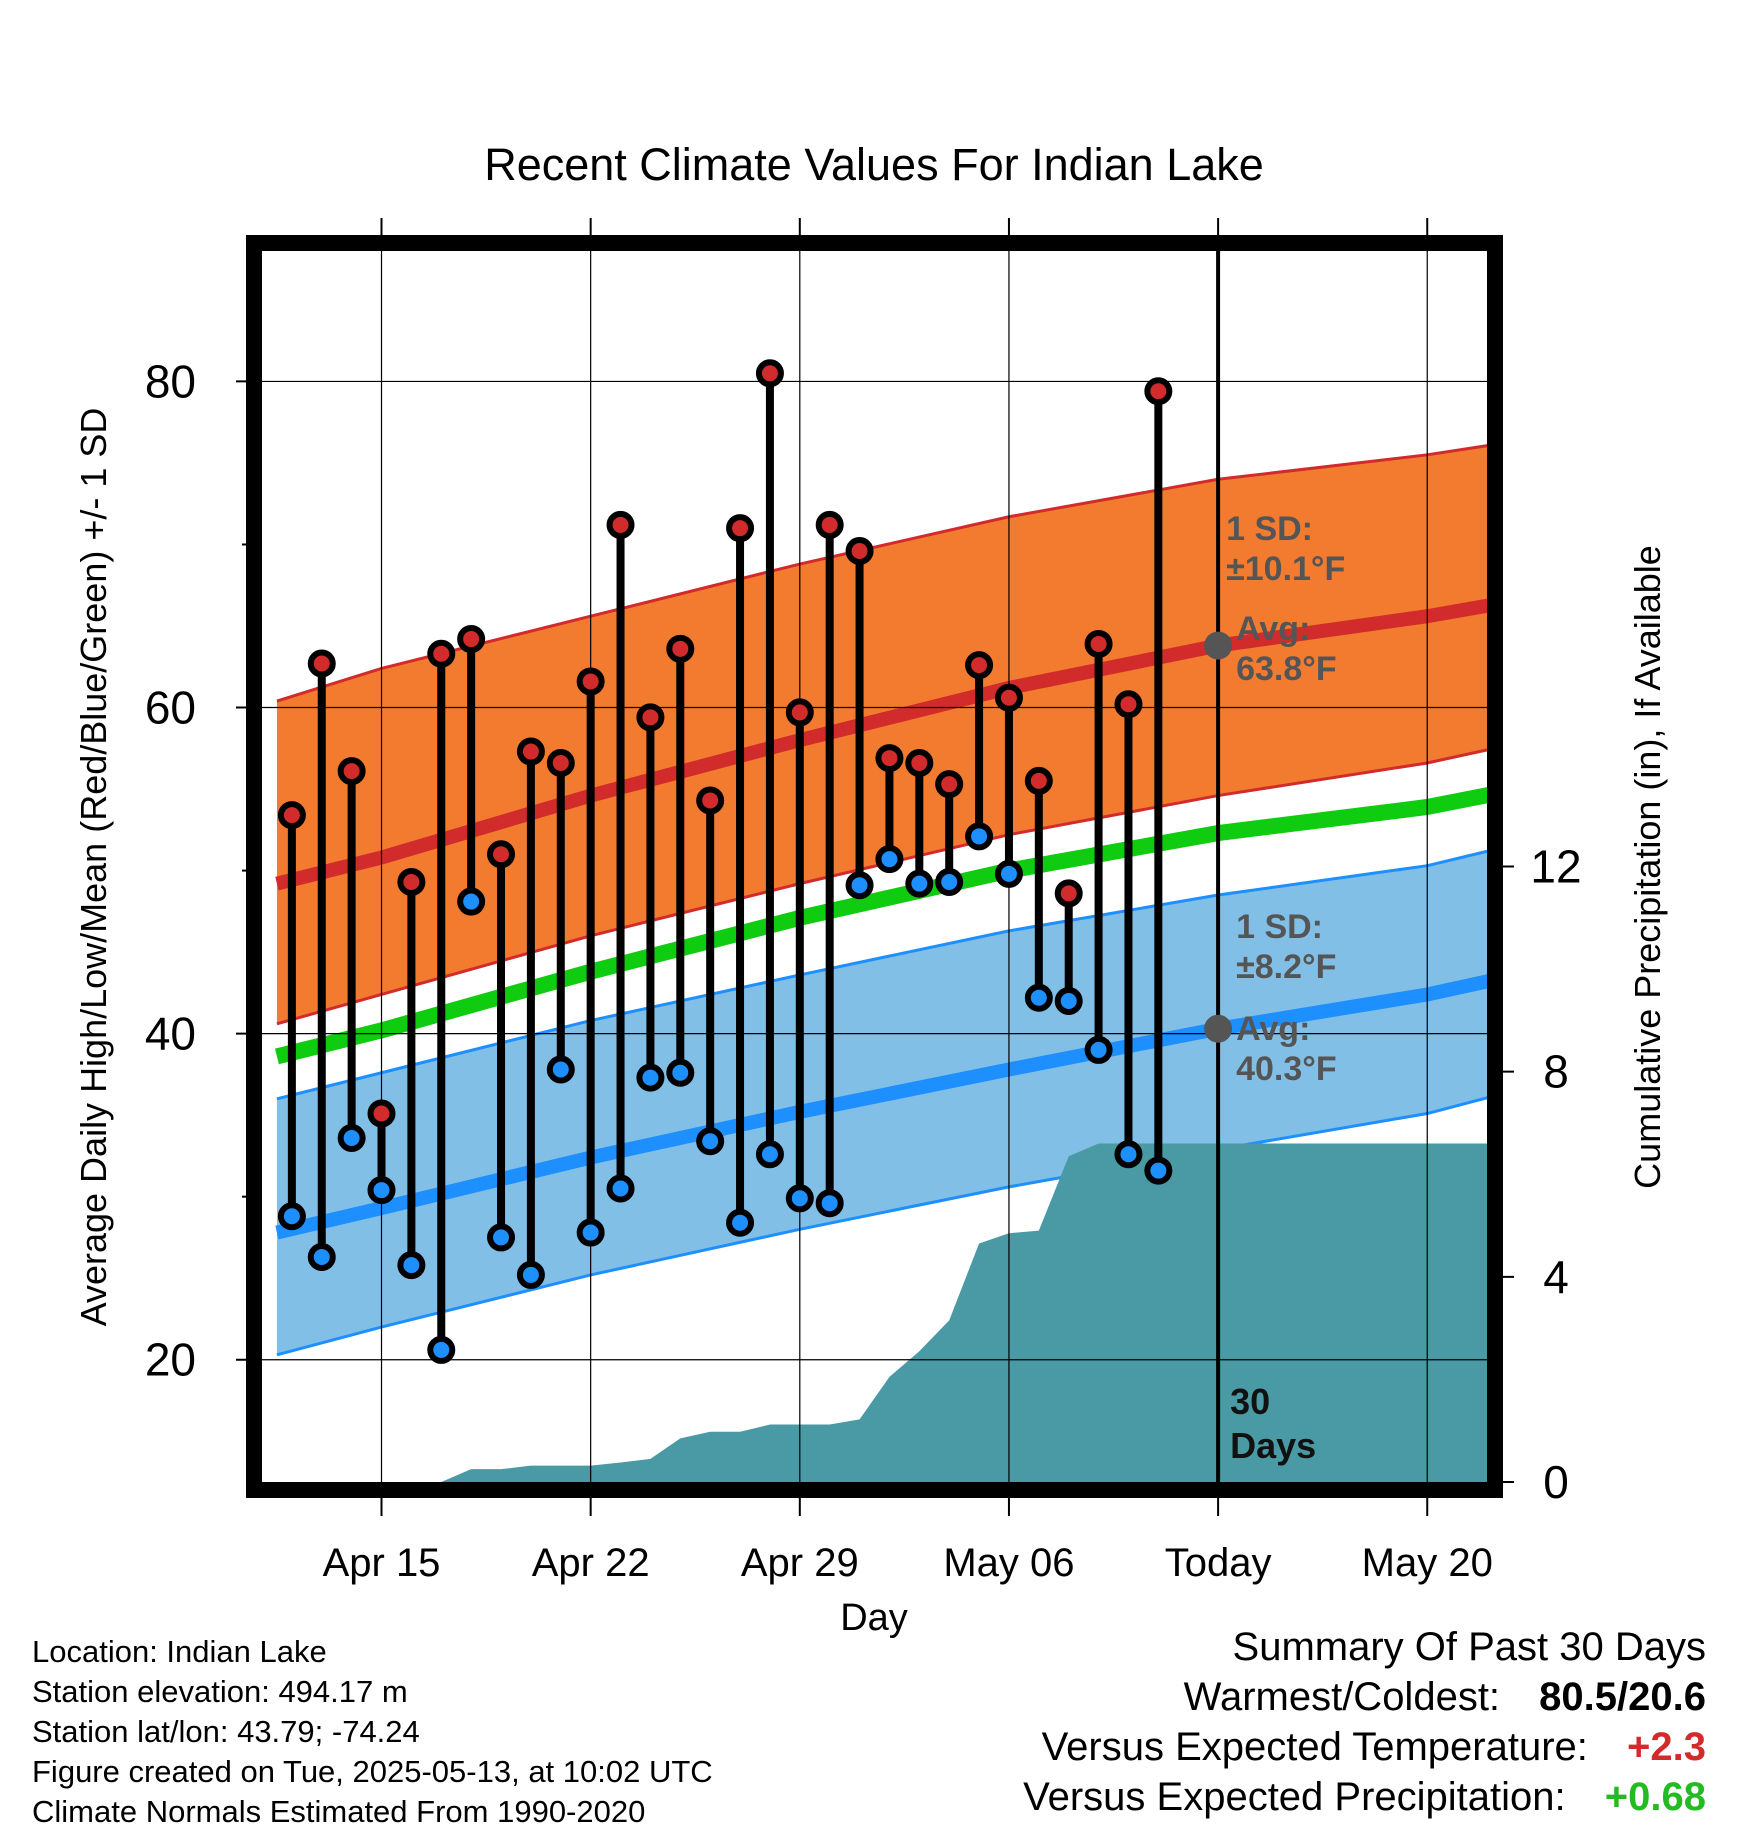 The height and width of the screenshot is (1832, 1748). I want to click on high-sd-lower-line, so click(881, 887).